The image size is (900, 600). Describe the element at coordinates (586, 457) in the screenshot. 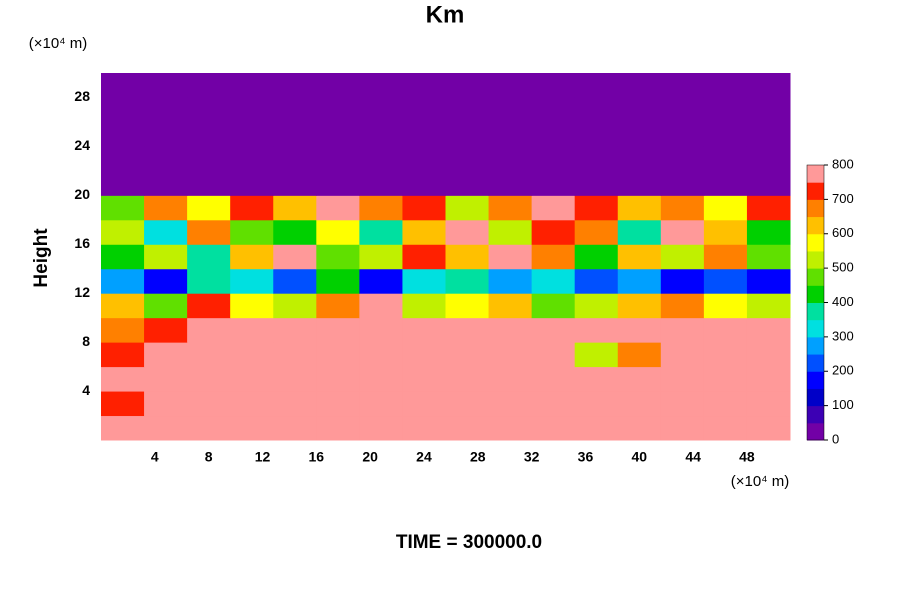

I see `x-tick-label: 36` at that location.